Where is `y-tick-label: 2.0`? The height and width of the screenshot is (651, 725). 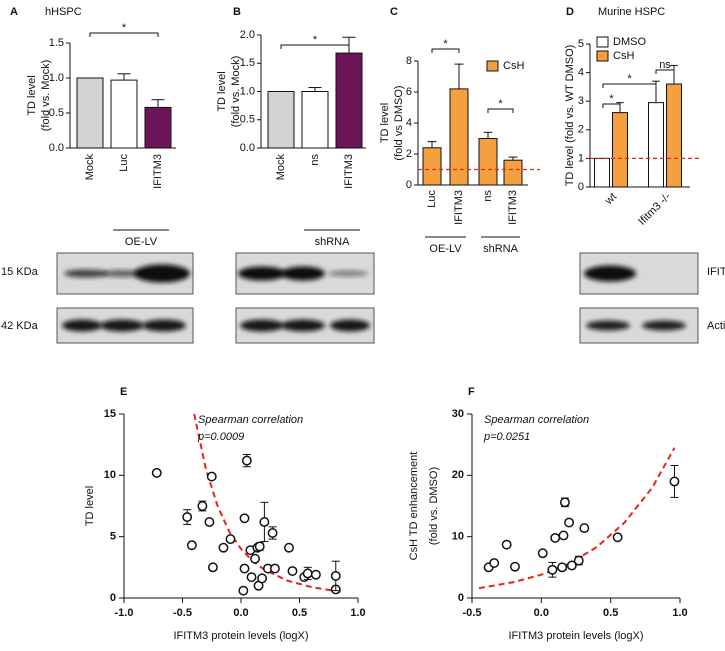 y-tick-label: 2.0 is located at coordinates (247, 35).